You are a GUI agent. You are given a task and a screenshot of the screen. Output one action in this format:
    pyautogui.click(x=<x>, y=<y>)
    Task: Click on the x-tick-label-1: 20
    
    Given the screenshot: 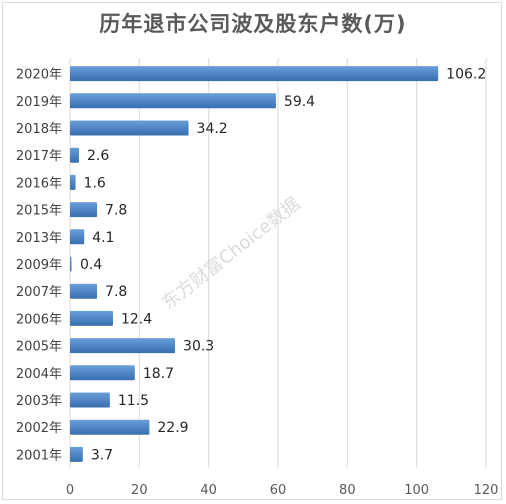 What is the action you would take?
    pyautogui.click(x=139, y=490)
    